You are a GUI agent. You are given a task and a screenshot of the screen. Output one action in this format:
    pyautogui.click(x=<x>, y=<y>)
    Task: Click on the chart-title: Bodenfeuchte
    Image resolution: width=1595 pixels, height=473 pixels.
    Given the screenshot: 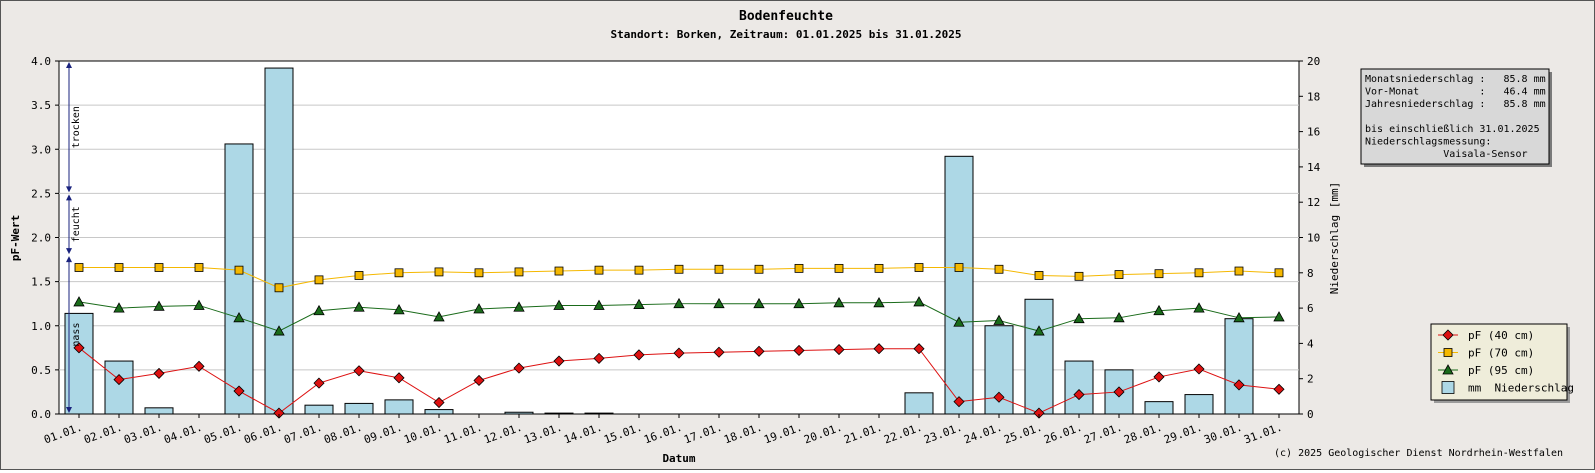 What is the action you would take?
    pyautogui.click(x=786, y=16)
    